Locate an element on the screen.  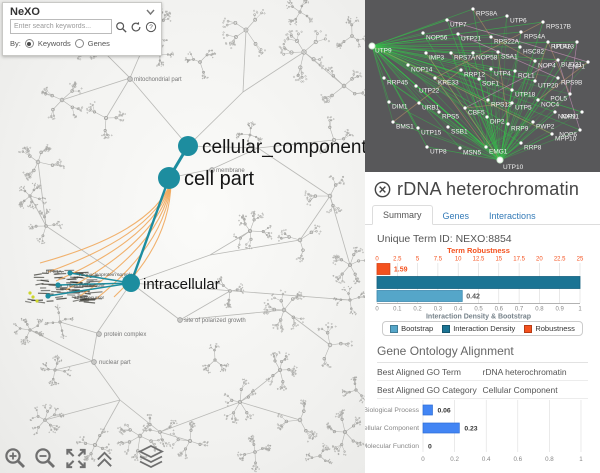
gene-node-UTP18: UTP18 is located at coordinates (523, 93).